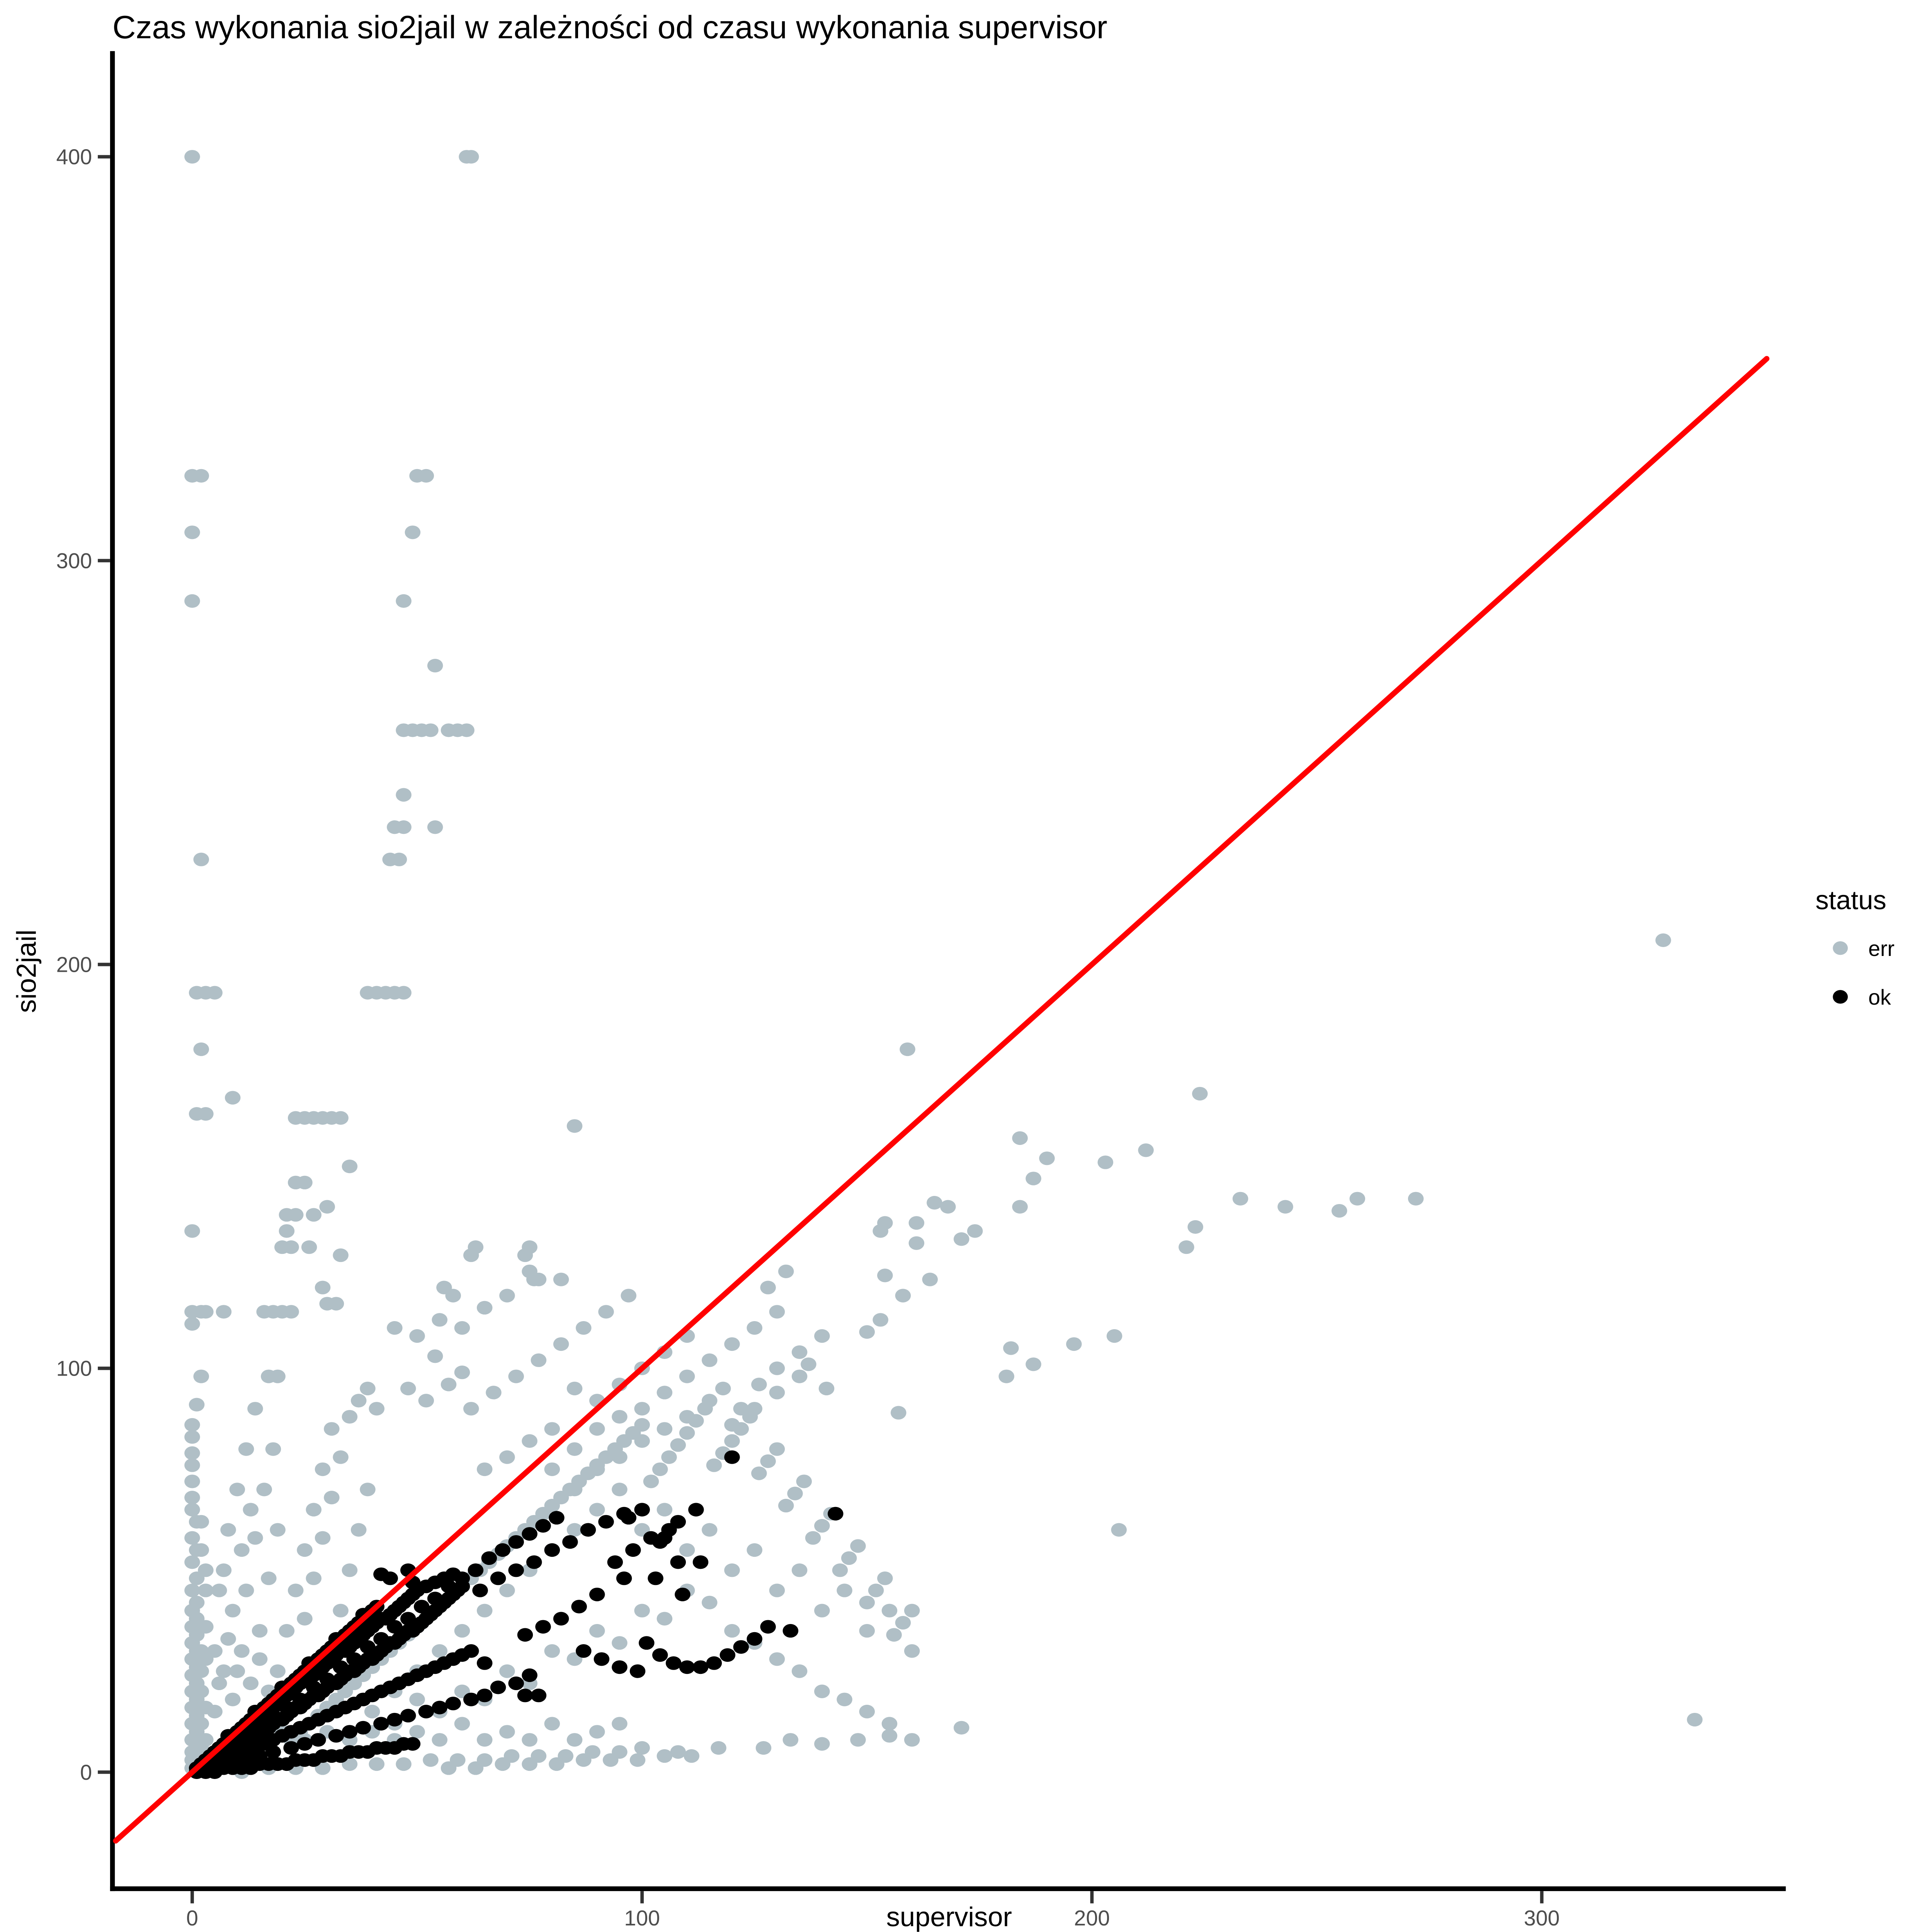 Image resolution: width=1932 pixels, height=1932 pixels. Describe the element at coordinates (86, 1772) in the screenshot. I see `y-tick-label: 0` at that location.